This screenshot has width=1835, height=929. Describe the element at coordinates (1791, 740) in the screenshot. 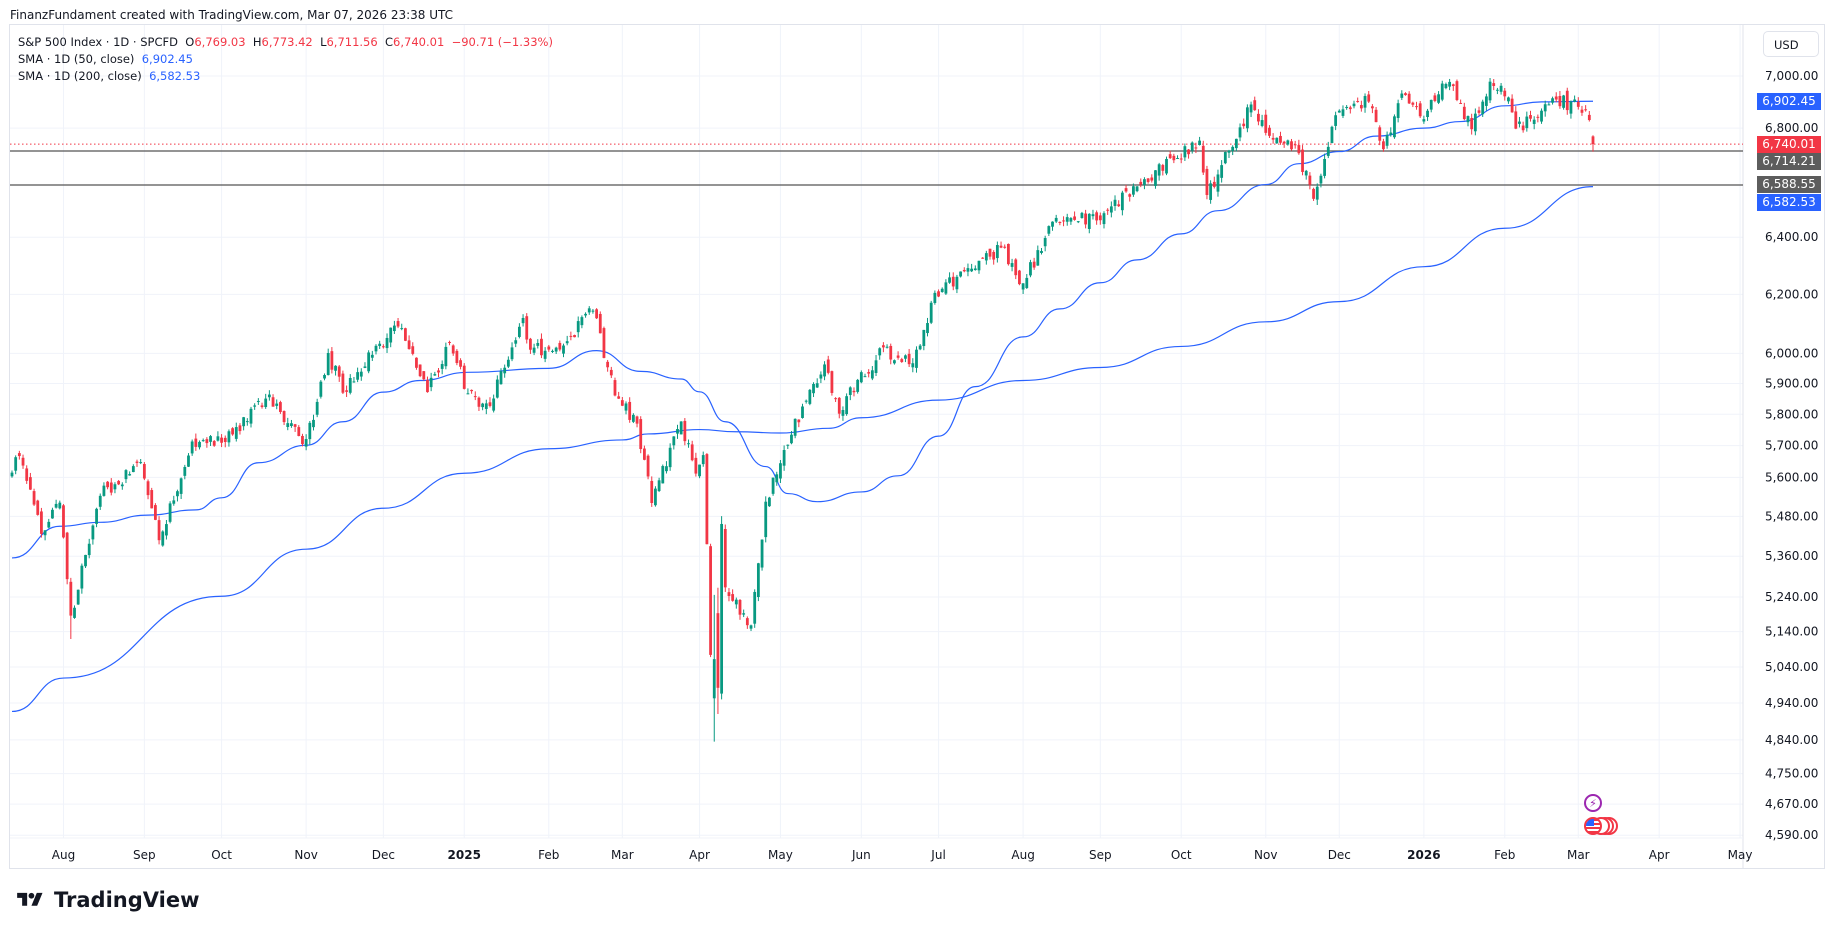

I see `y-tick-label: 4,840.00` at that location.